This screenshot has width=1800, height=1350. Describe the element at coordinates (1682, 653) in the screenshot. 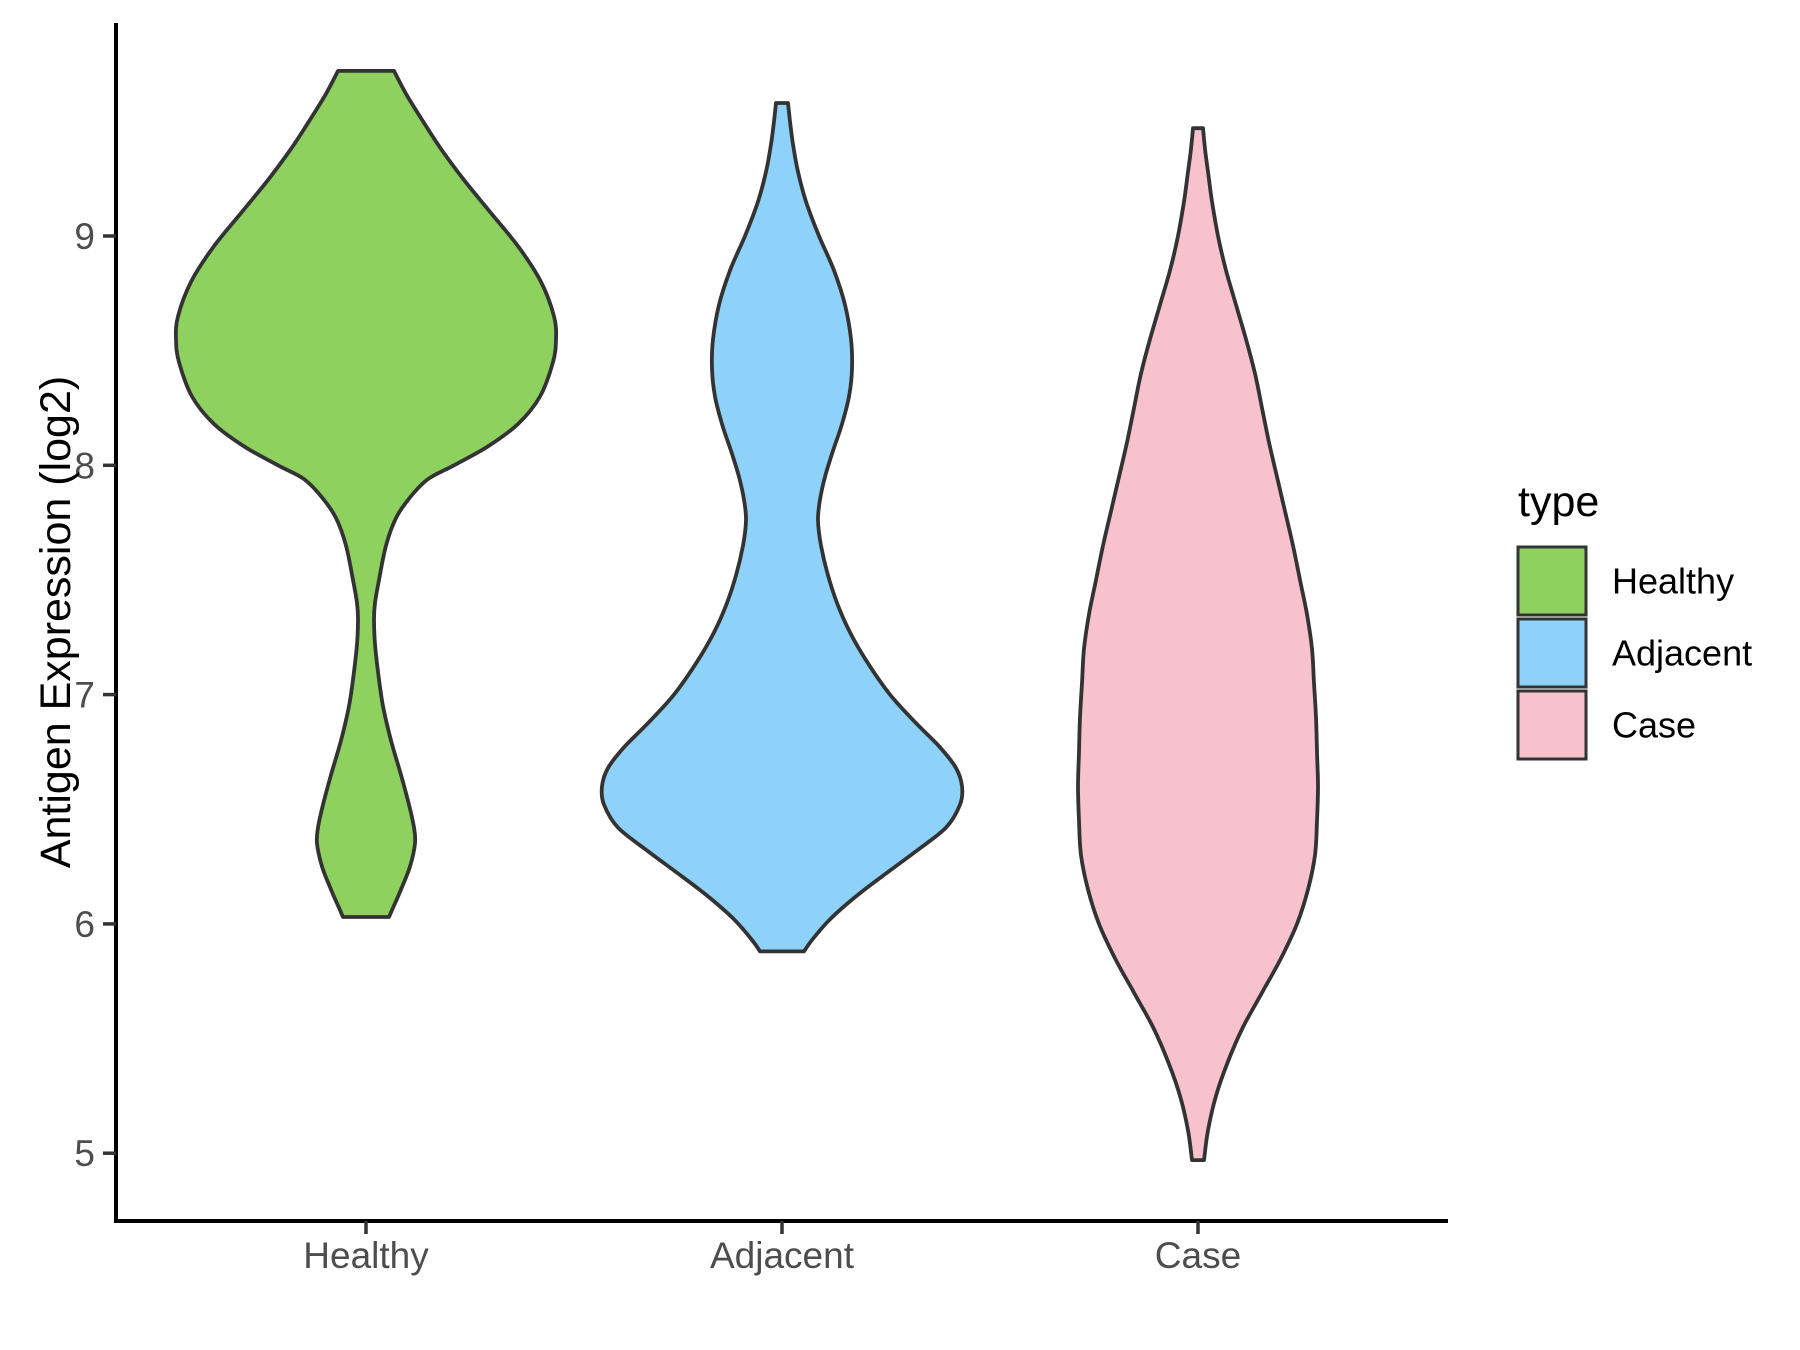

I see `legend-label-adjacent: Adjacent` at that location.